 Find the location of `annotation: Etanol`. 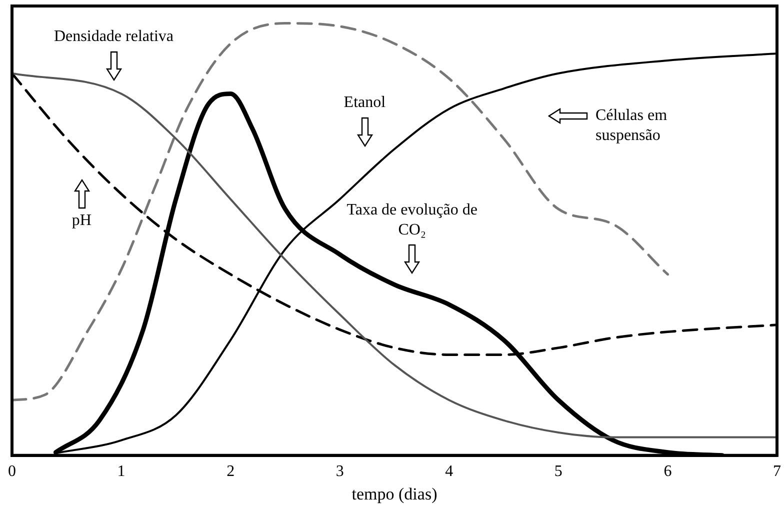

annotation: Etanol is located at coordinates (365, 102).